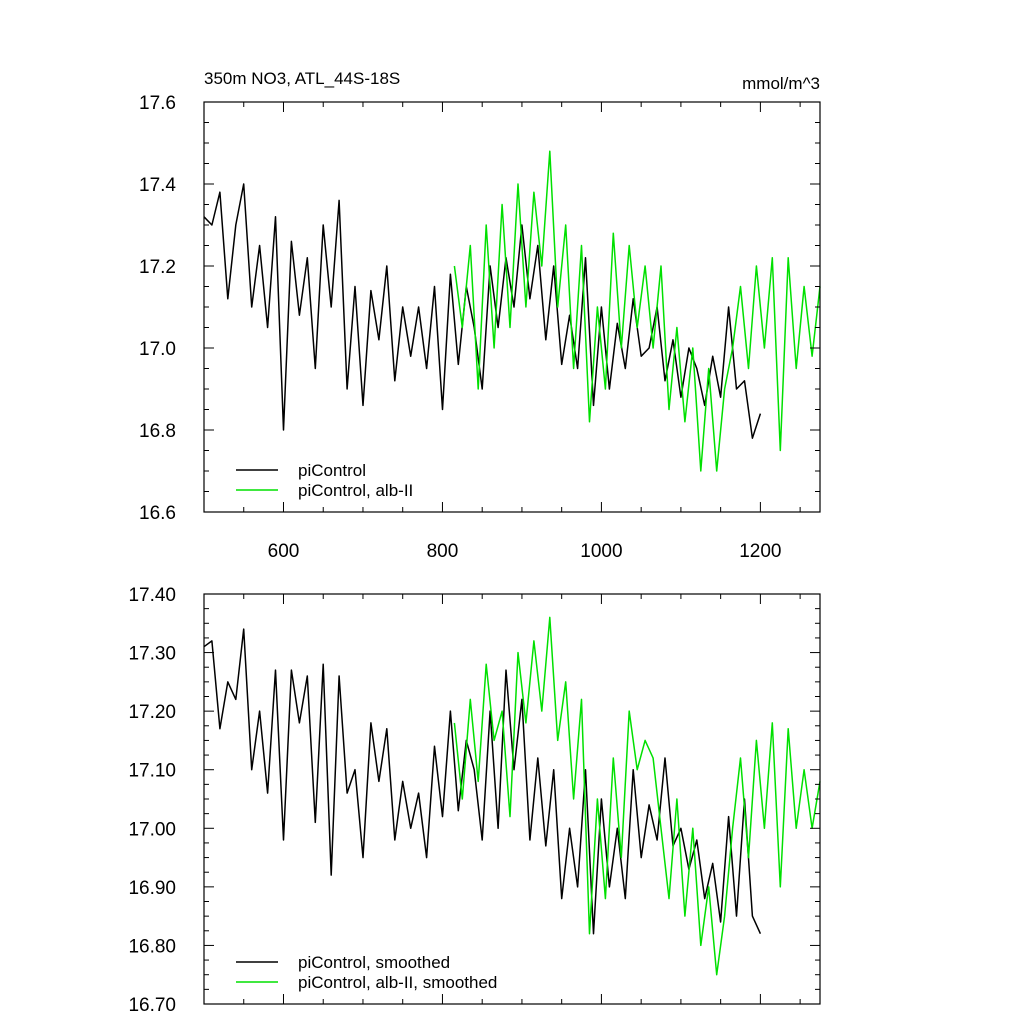 The width and height of the screenshot is (1024, 1024). Describe the element at coordinates (601, 551) in the screenshot. I see `x-tick-label: 1000` at that location.